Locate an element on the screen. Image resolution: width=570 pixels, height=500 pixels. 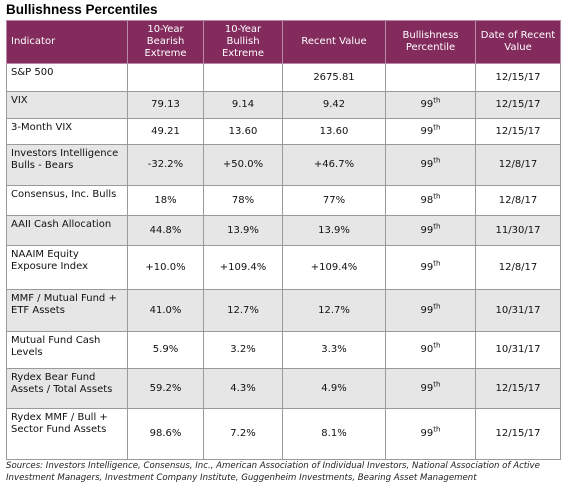
indicator-cell: Consensus, Inc. Bulls is located at coordinates (67, 200).